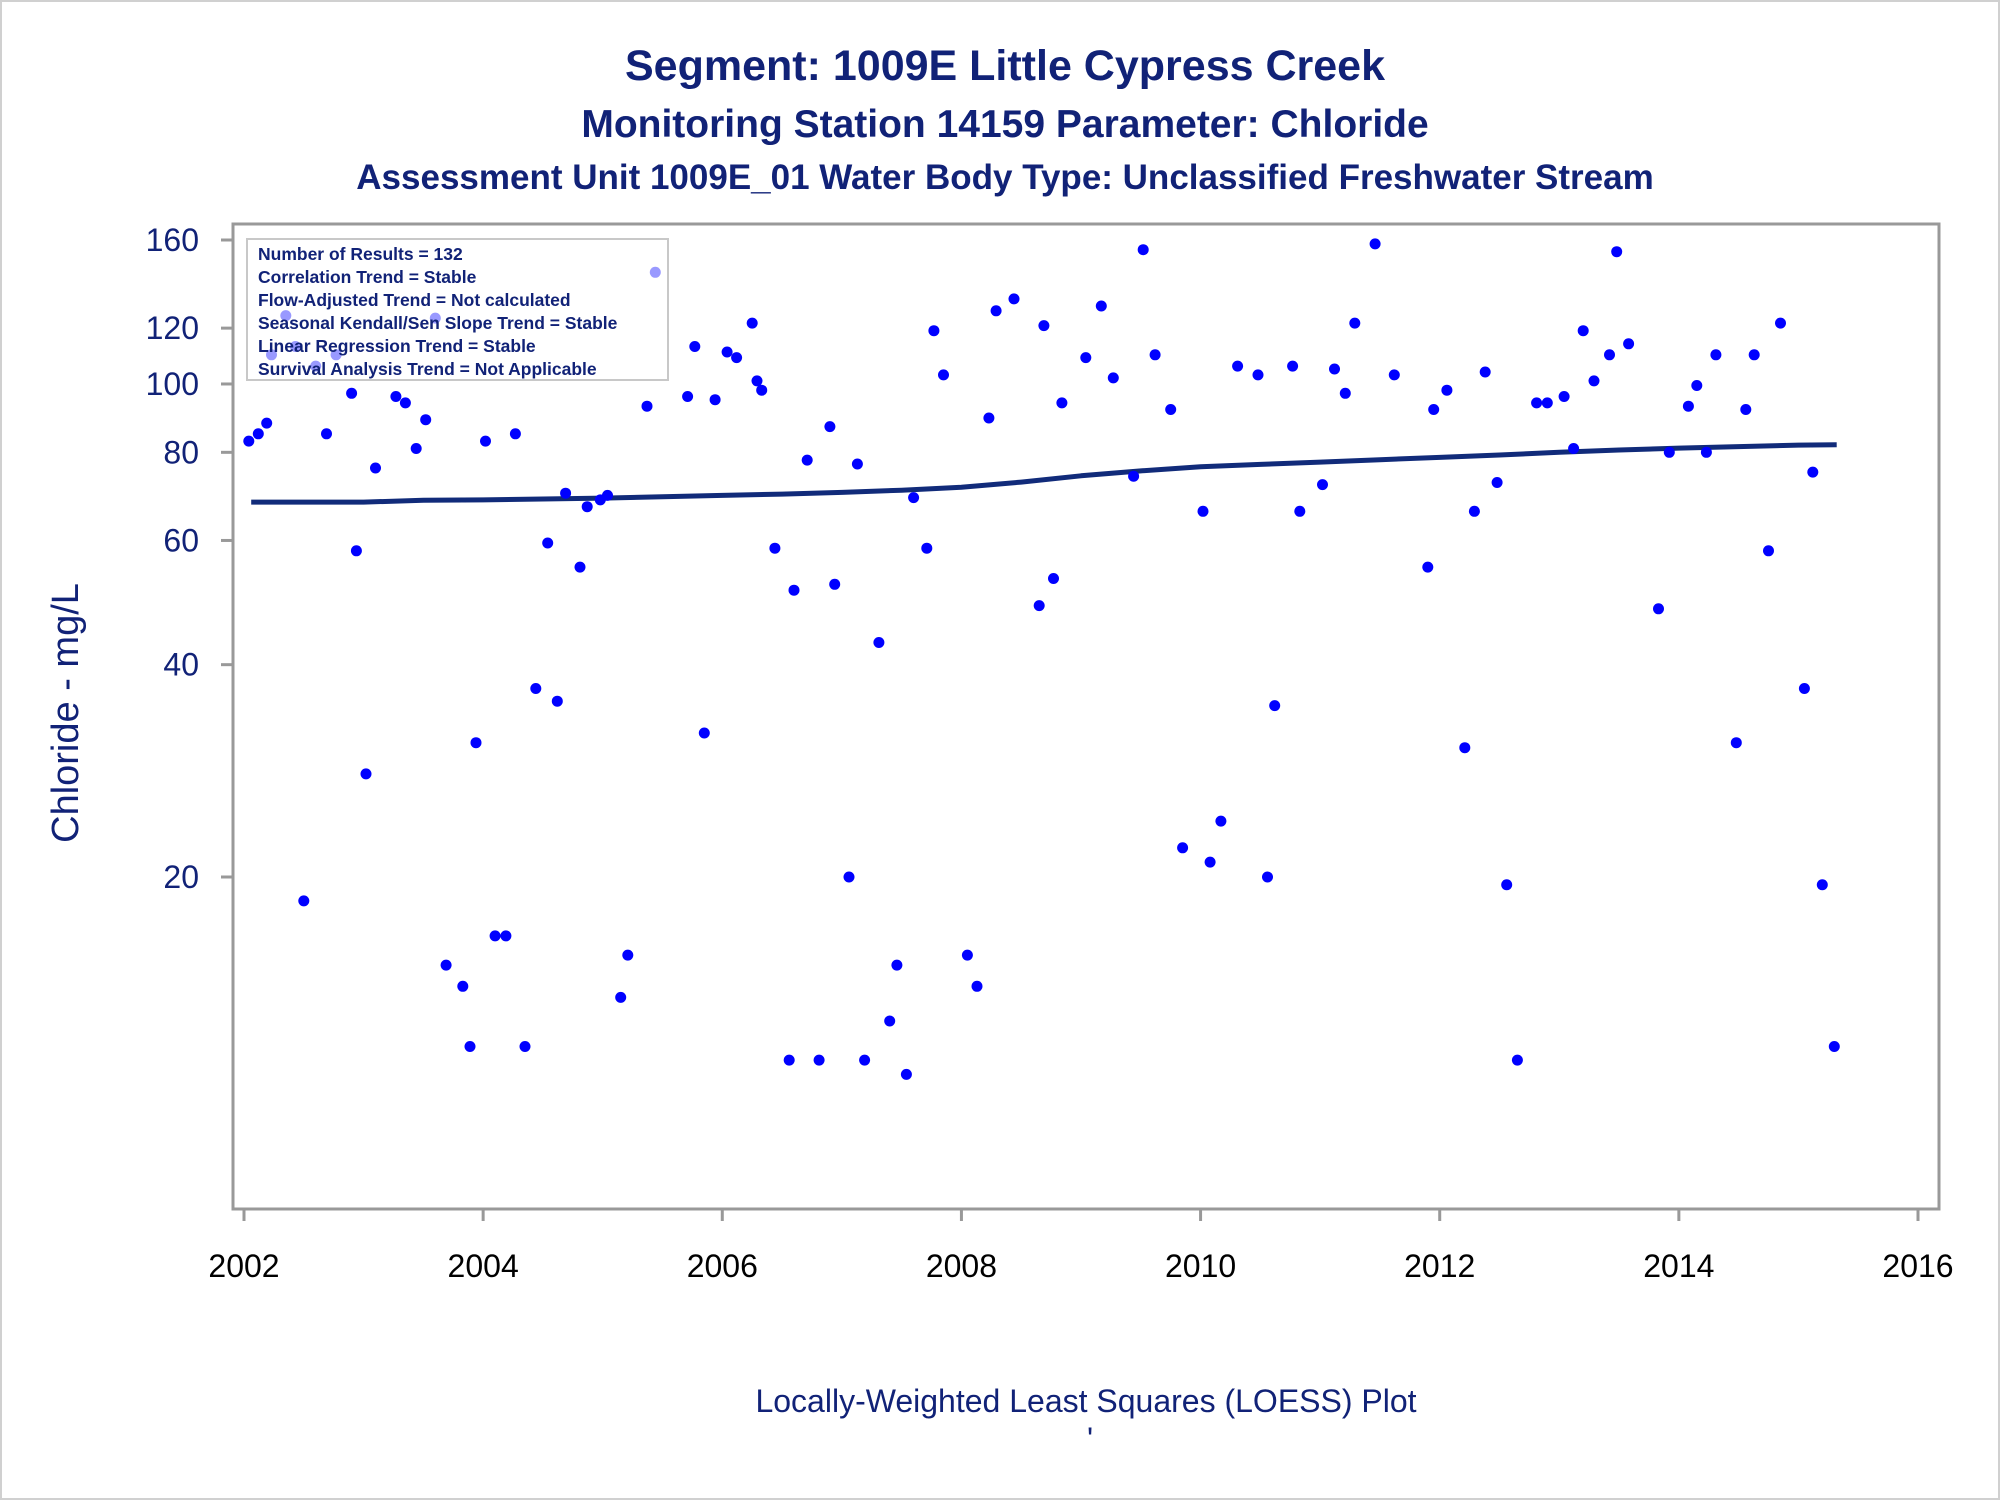 Image resolution: width=2000 pixels, height=1500 pixels. What do you see at coordinates (181, 540) in the screenshot?
I see `y-tick-label: 60` at bounding box center [181, 540].